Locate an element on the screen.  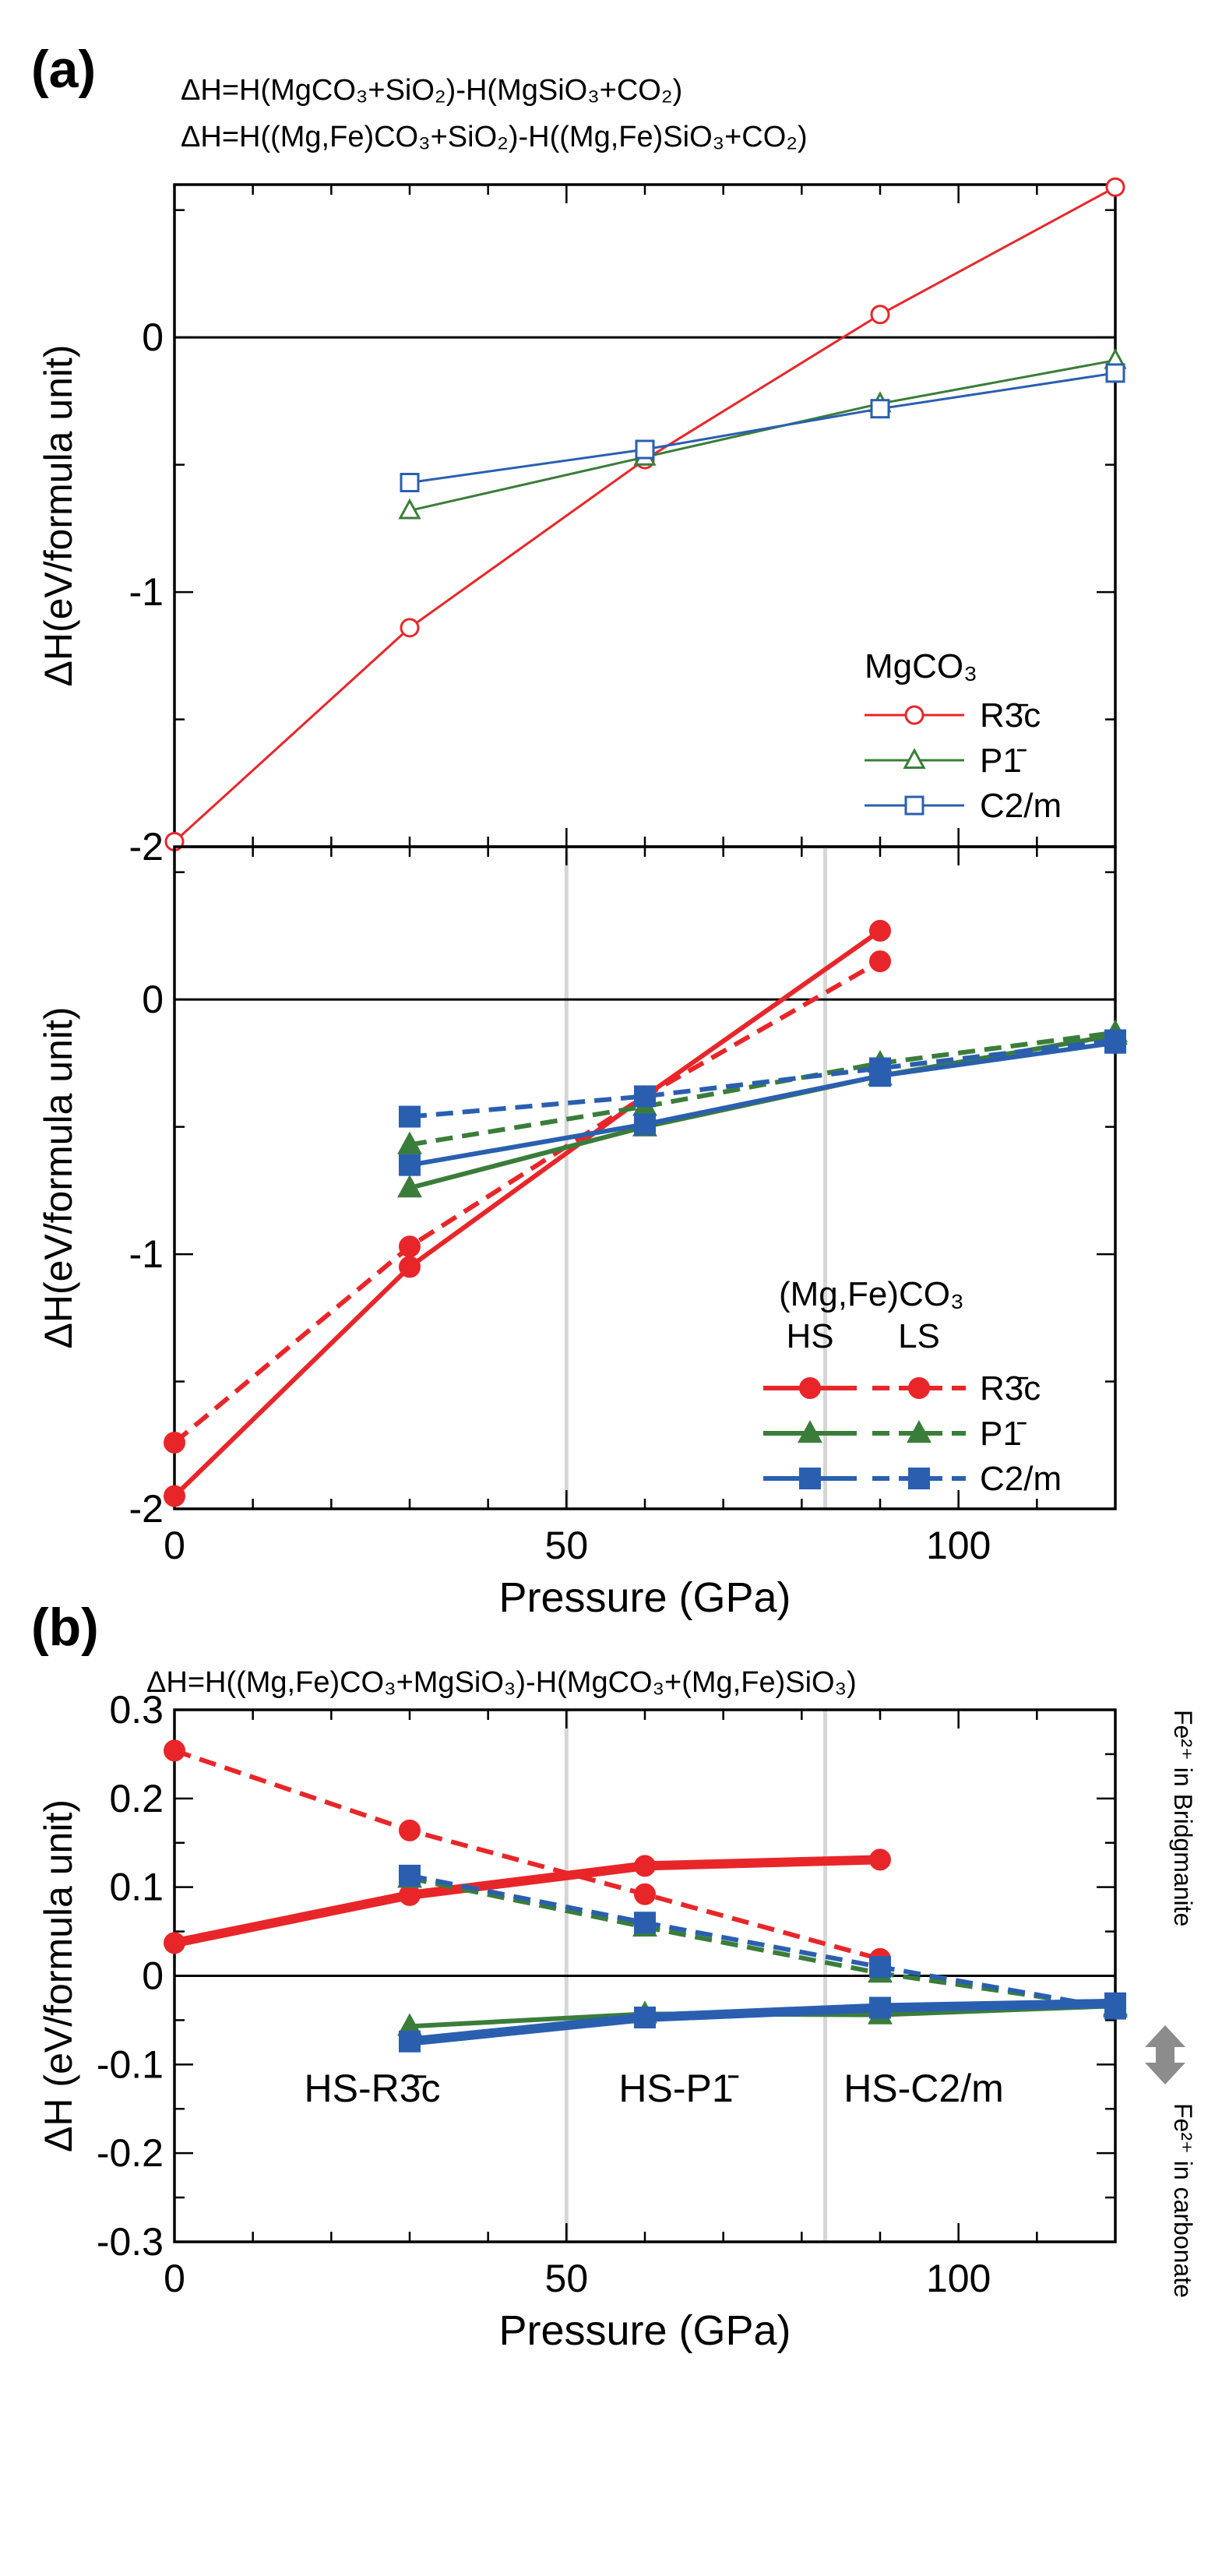
series-hs-p1 is located at coordinates (762, 1109).